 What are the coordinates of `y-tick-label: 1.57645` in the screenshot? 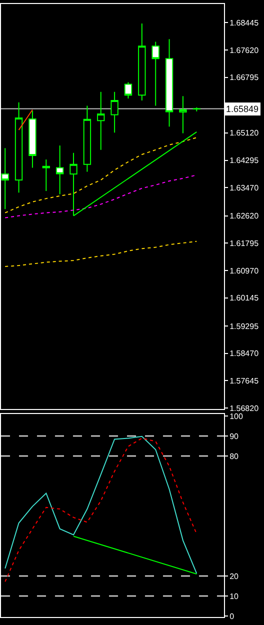 It's located at (245, 381).